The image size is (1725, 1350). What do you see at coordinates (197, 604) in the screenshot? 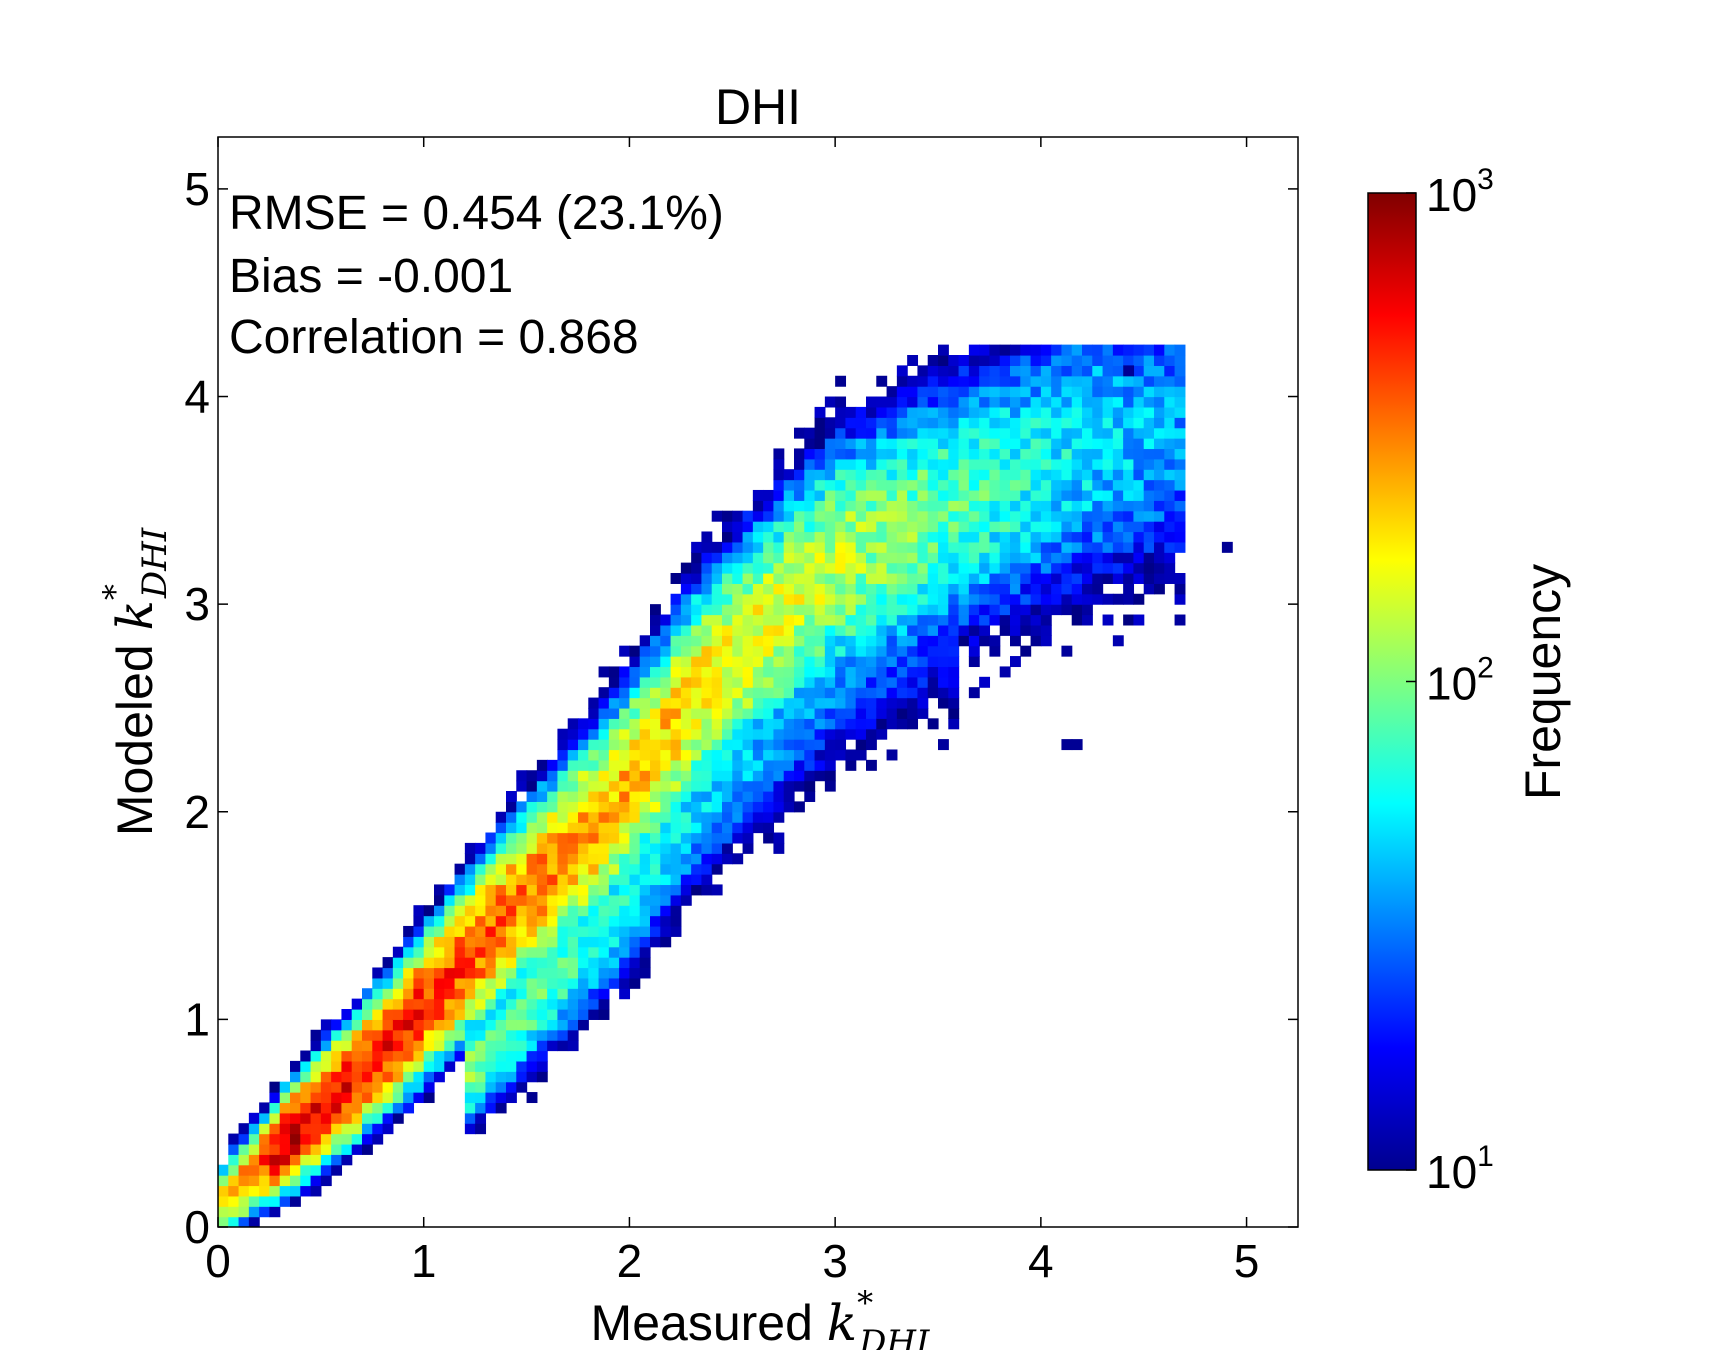
I see `y-tick-label: 3` at bounding box center [197, 604].